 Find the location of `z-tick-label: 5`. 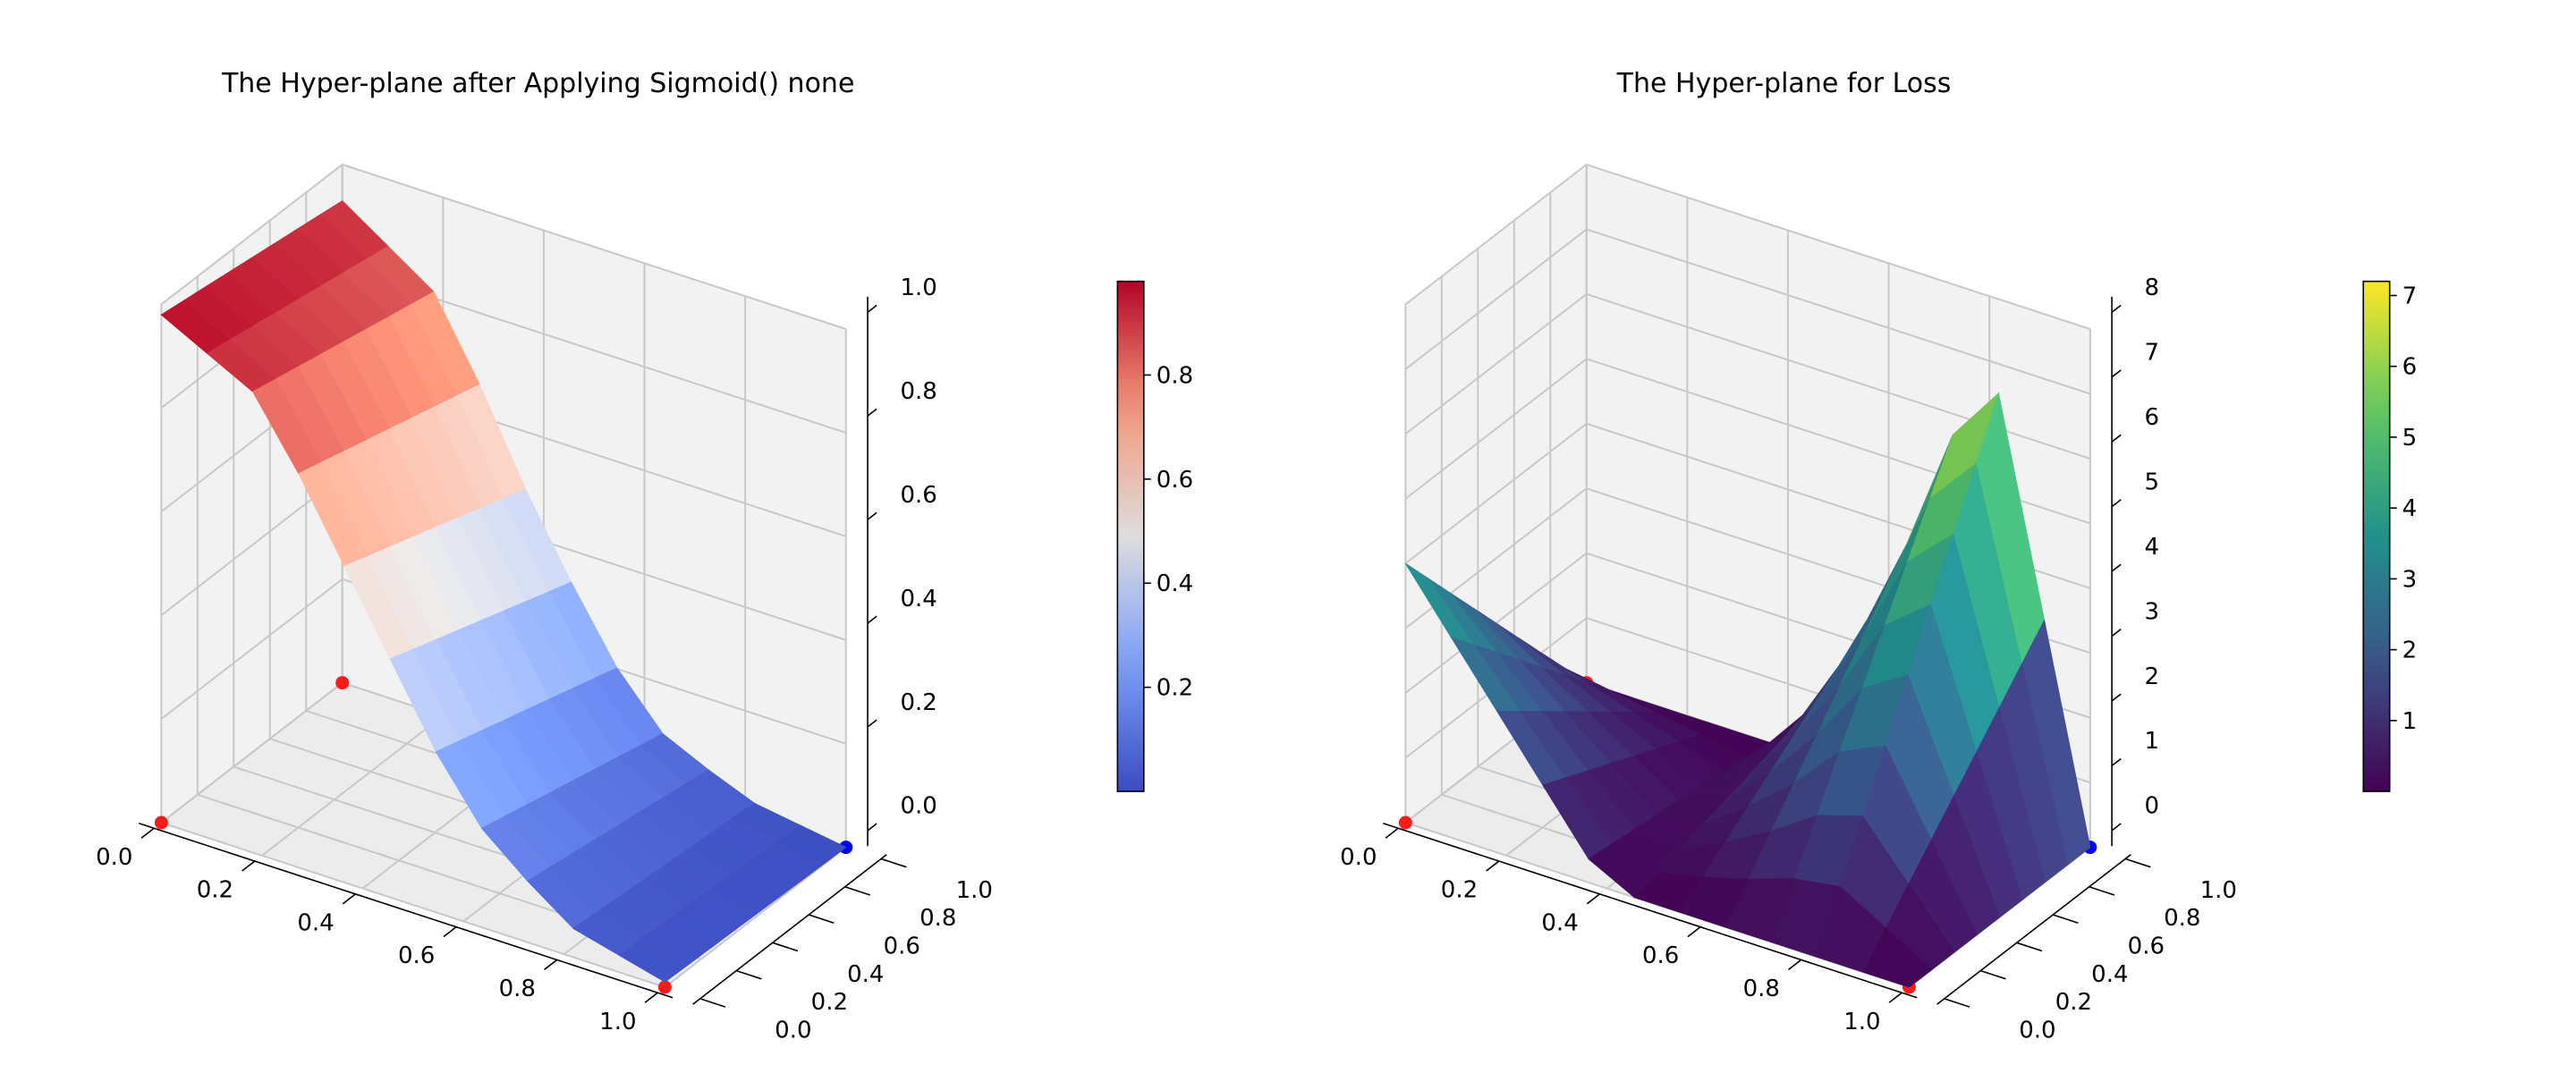

z-tick-label: 5 is located at coordinates (2152, 482).